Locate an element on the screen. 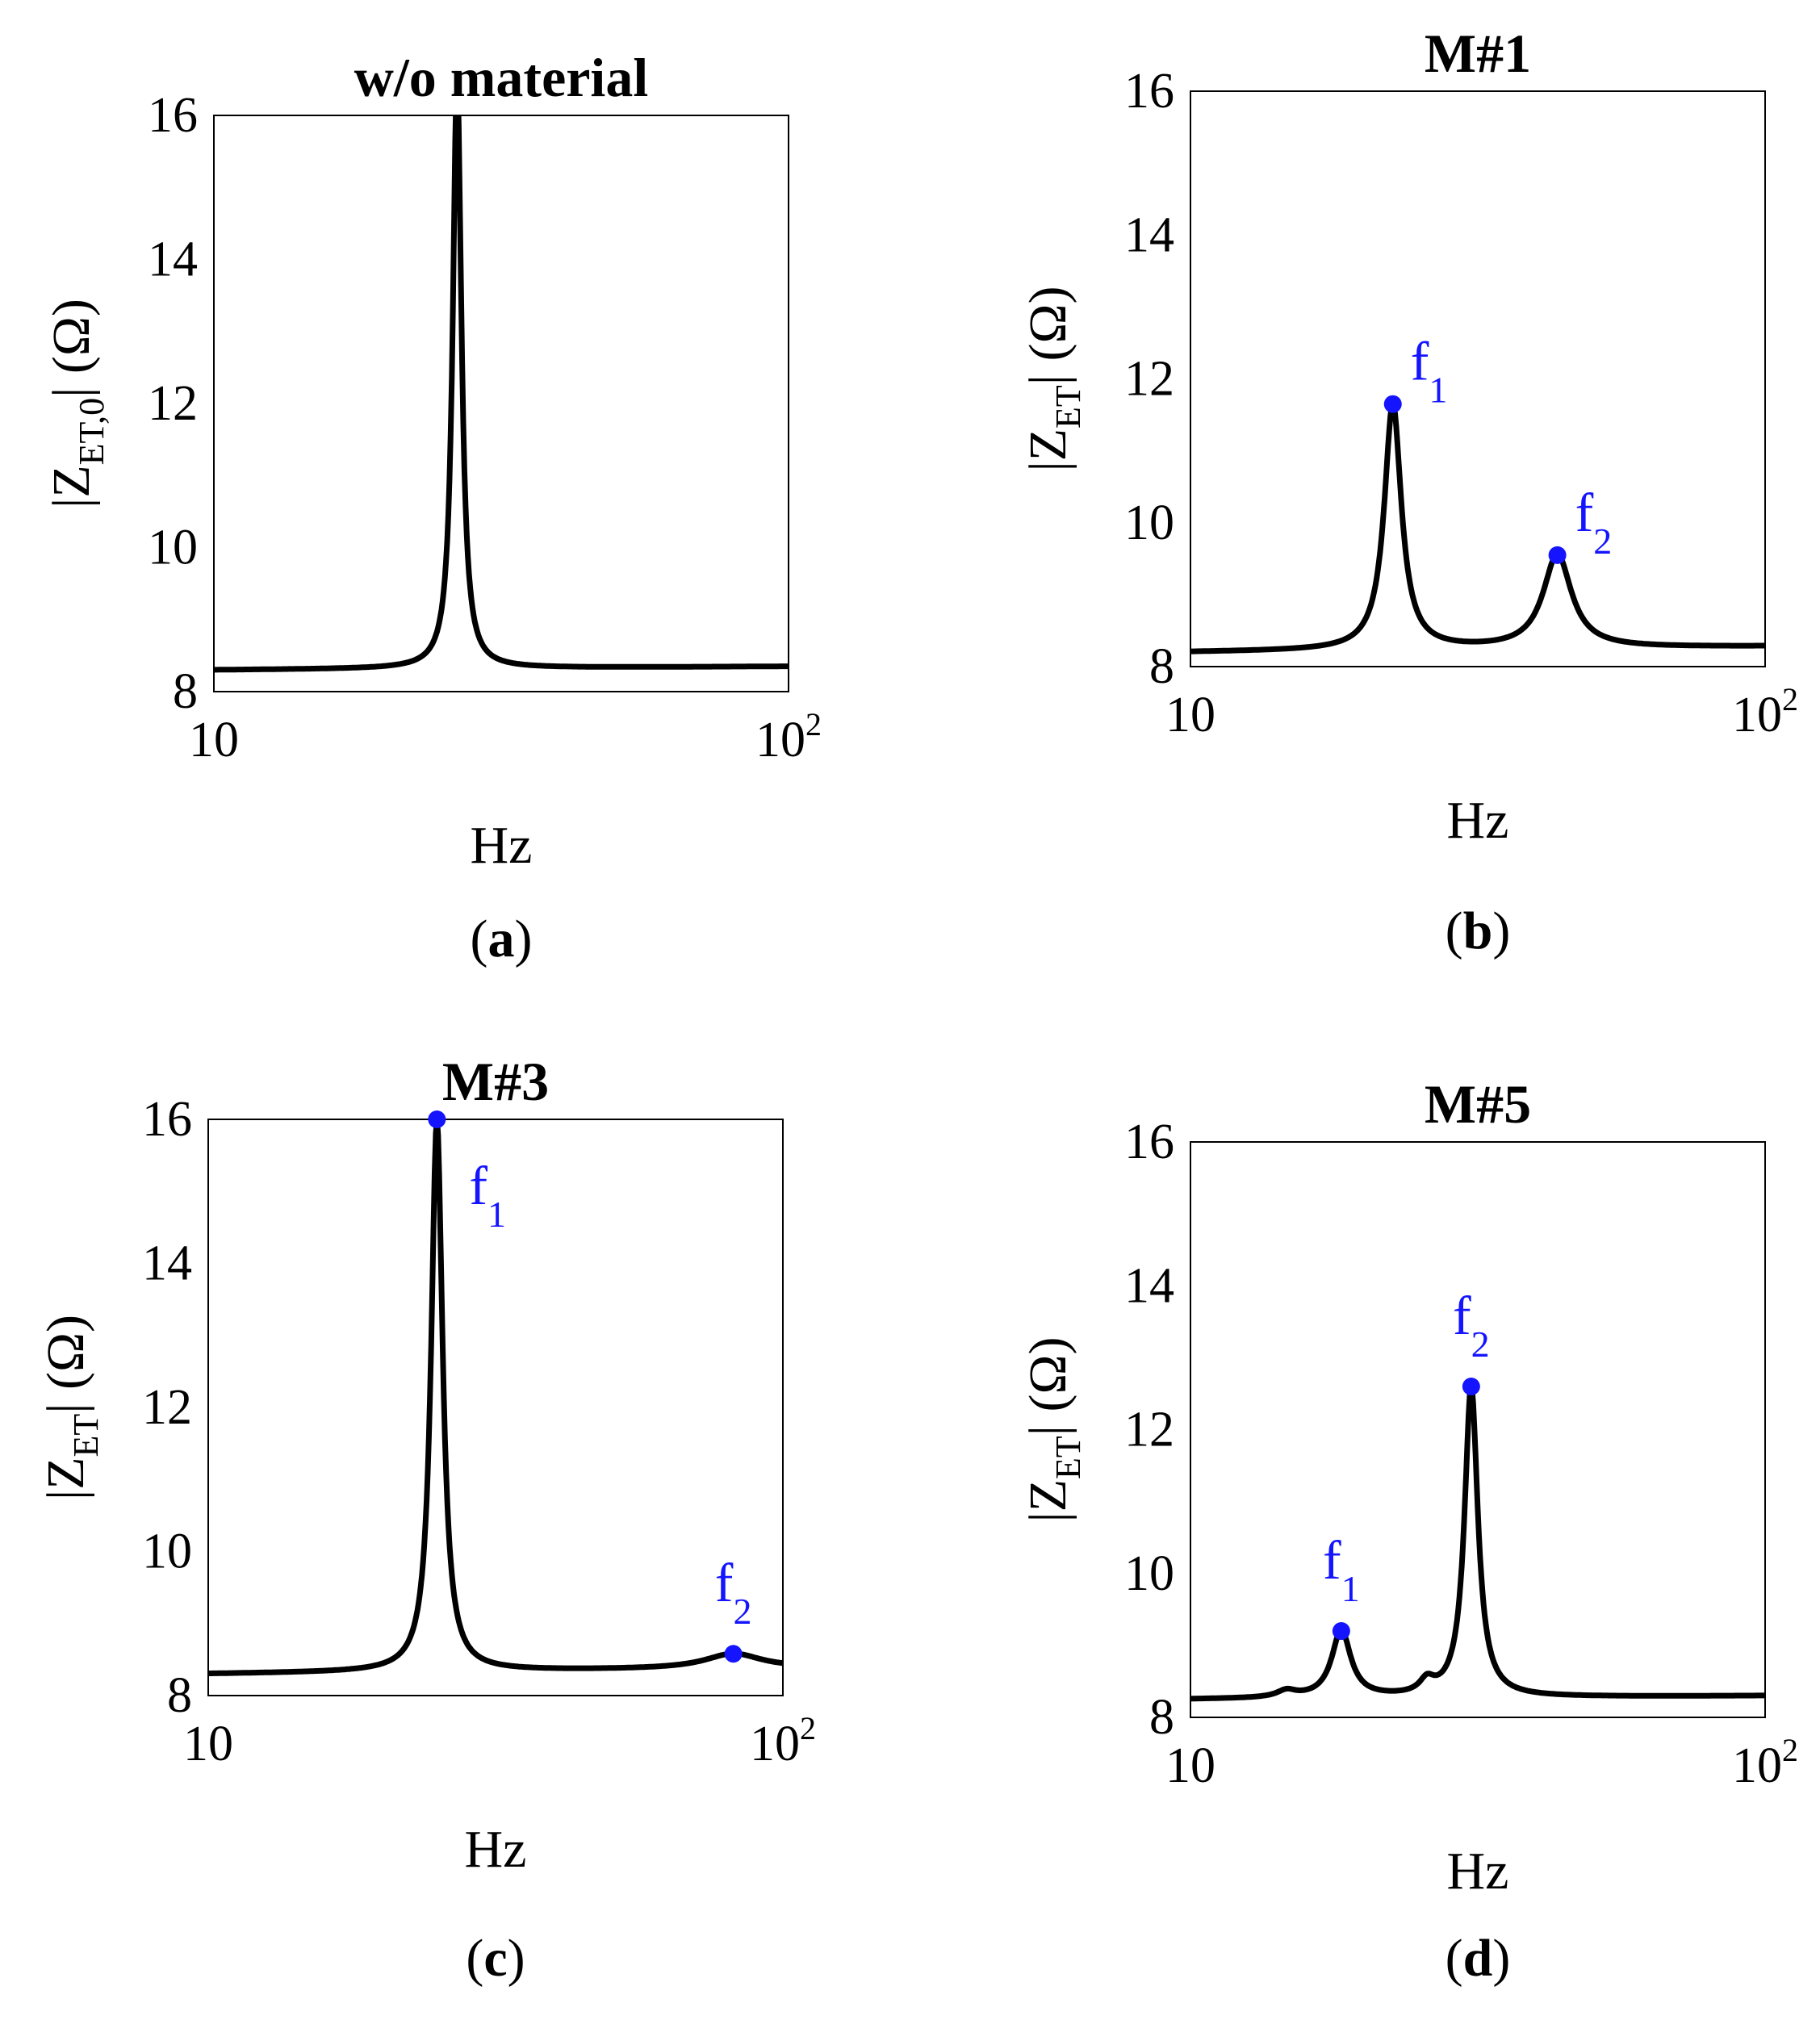 Image resolution: width=1820 pixels, height=2020 pixels. y-label-subscript: ET,0 is located at coordinates (92, 432).